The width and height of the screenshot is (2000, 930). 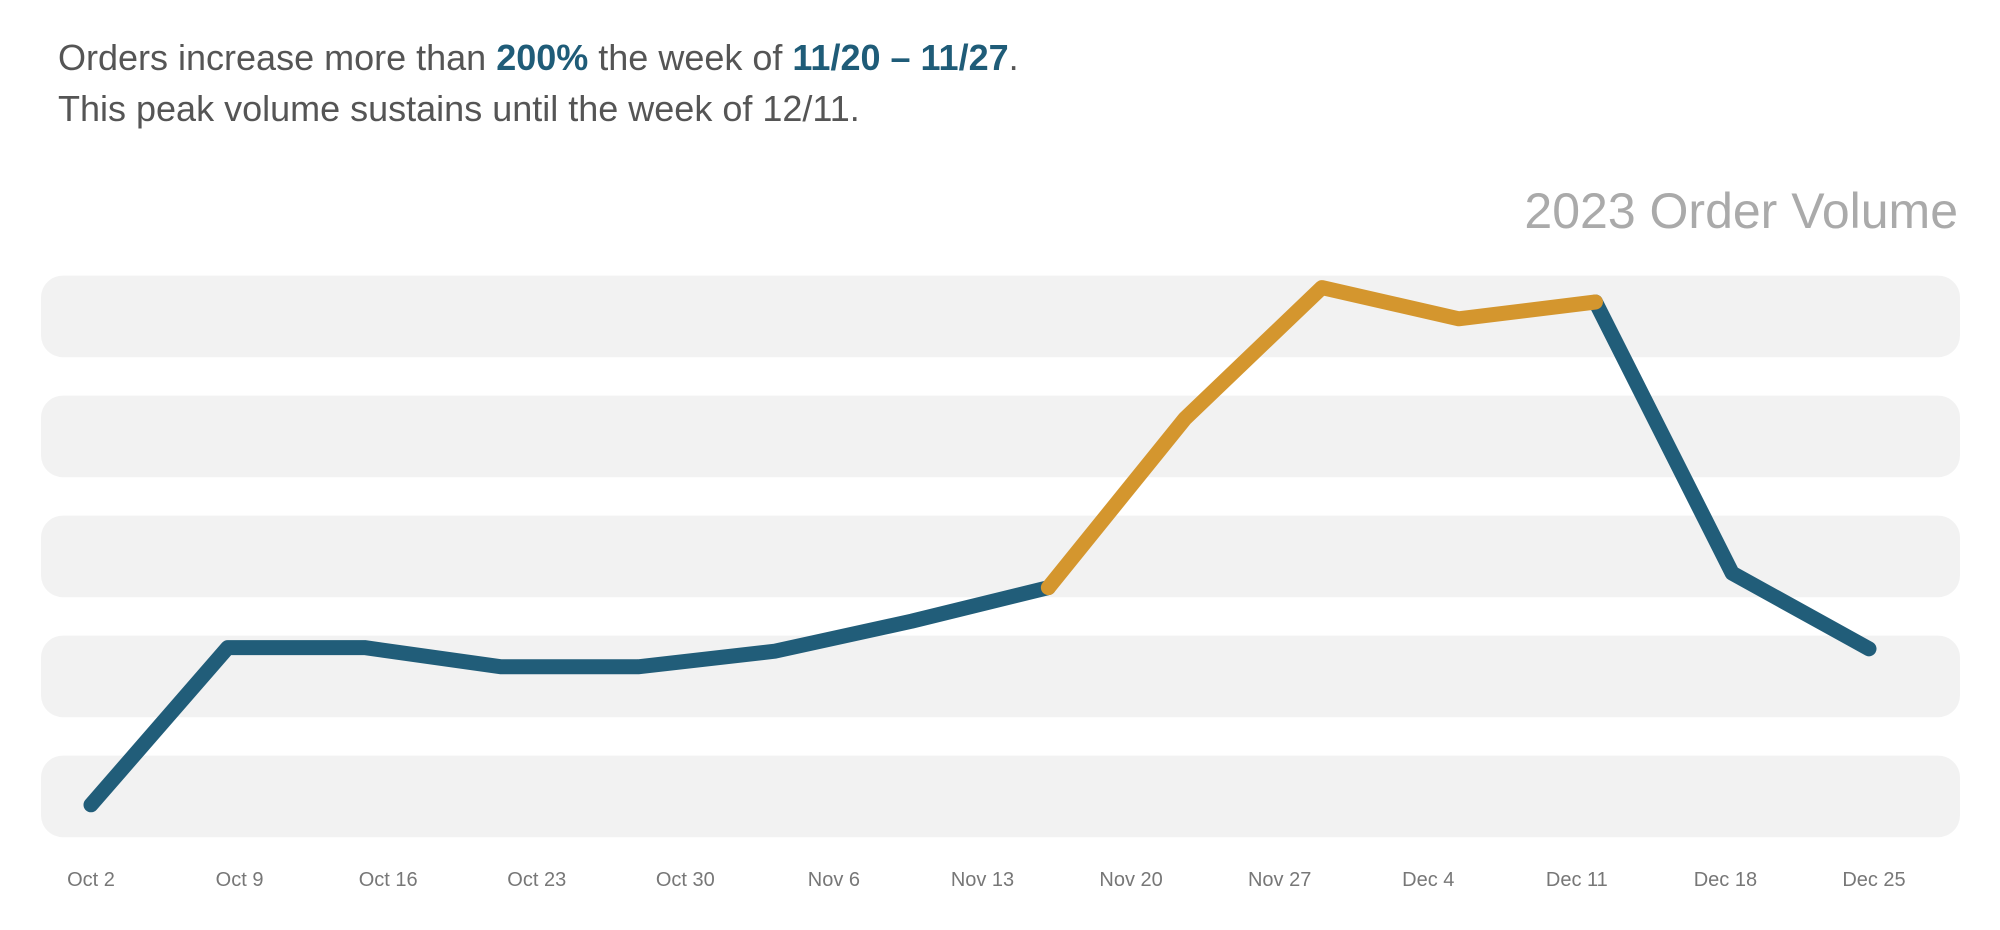 What do you see at coordinates (1014, 57) in the screenshot?
I see `headline-text: .` at bounding box center [1014, 57].